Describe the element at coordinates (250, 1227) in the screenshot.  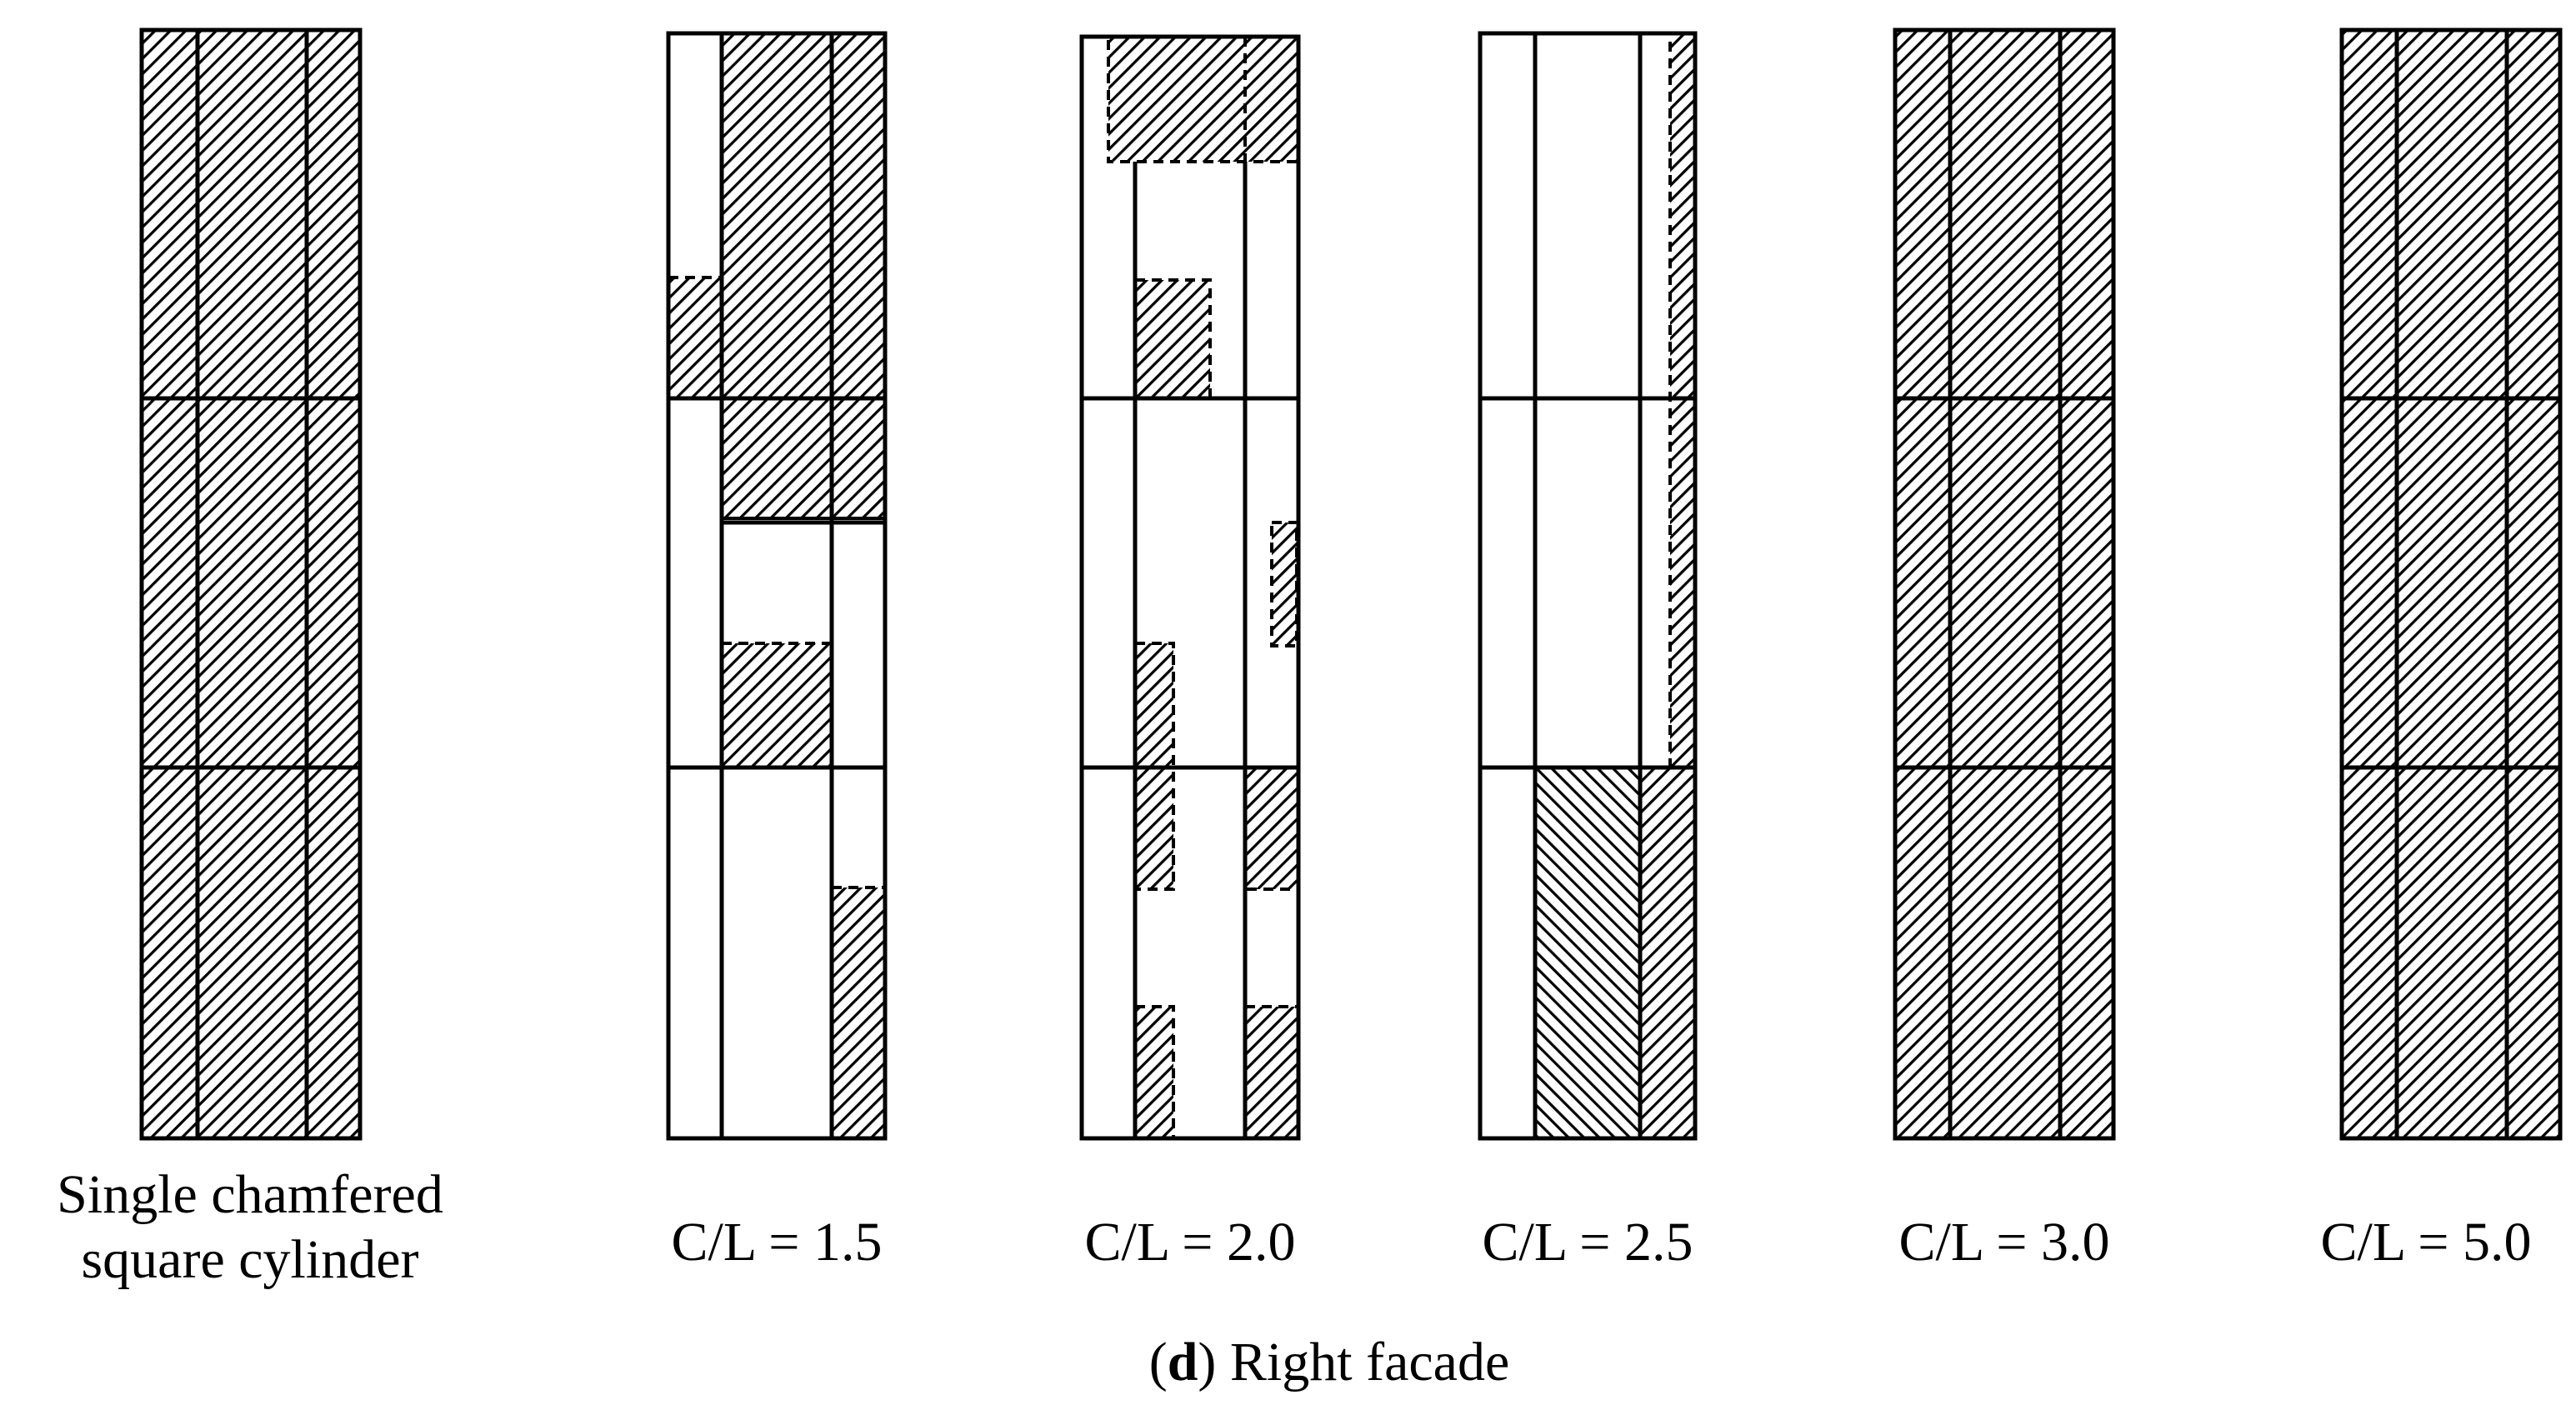
I see `panel-label-single: Single chamfered square cylinder` at that location.